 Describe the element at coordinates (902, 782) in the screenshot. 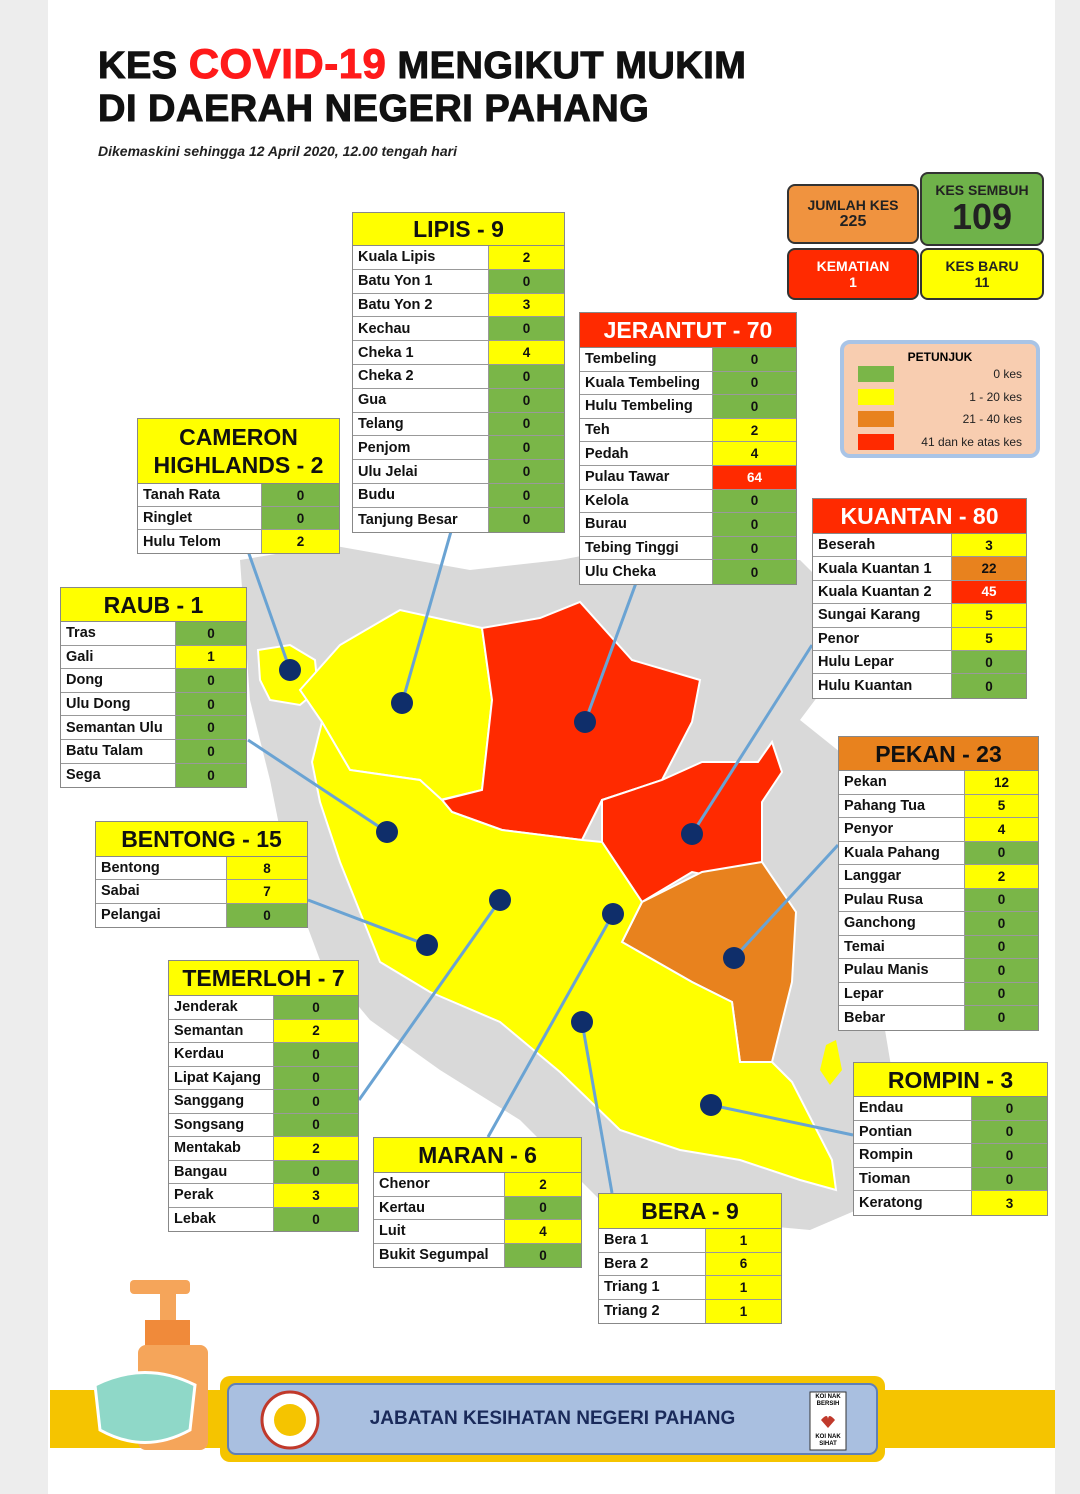

I see `mukim-name: Pekan` at that location.